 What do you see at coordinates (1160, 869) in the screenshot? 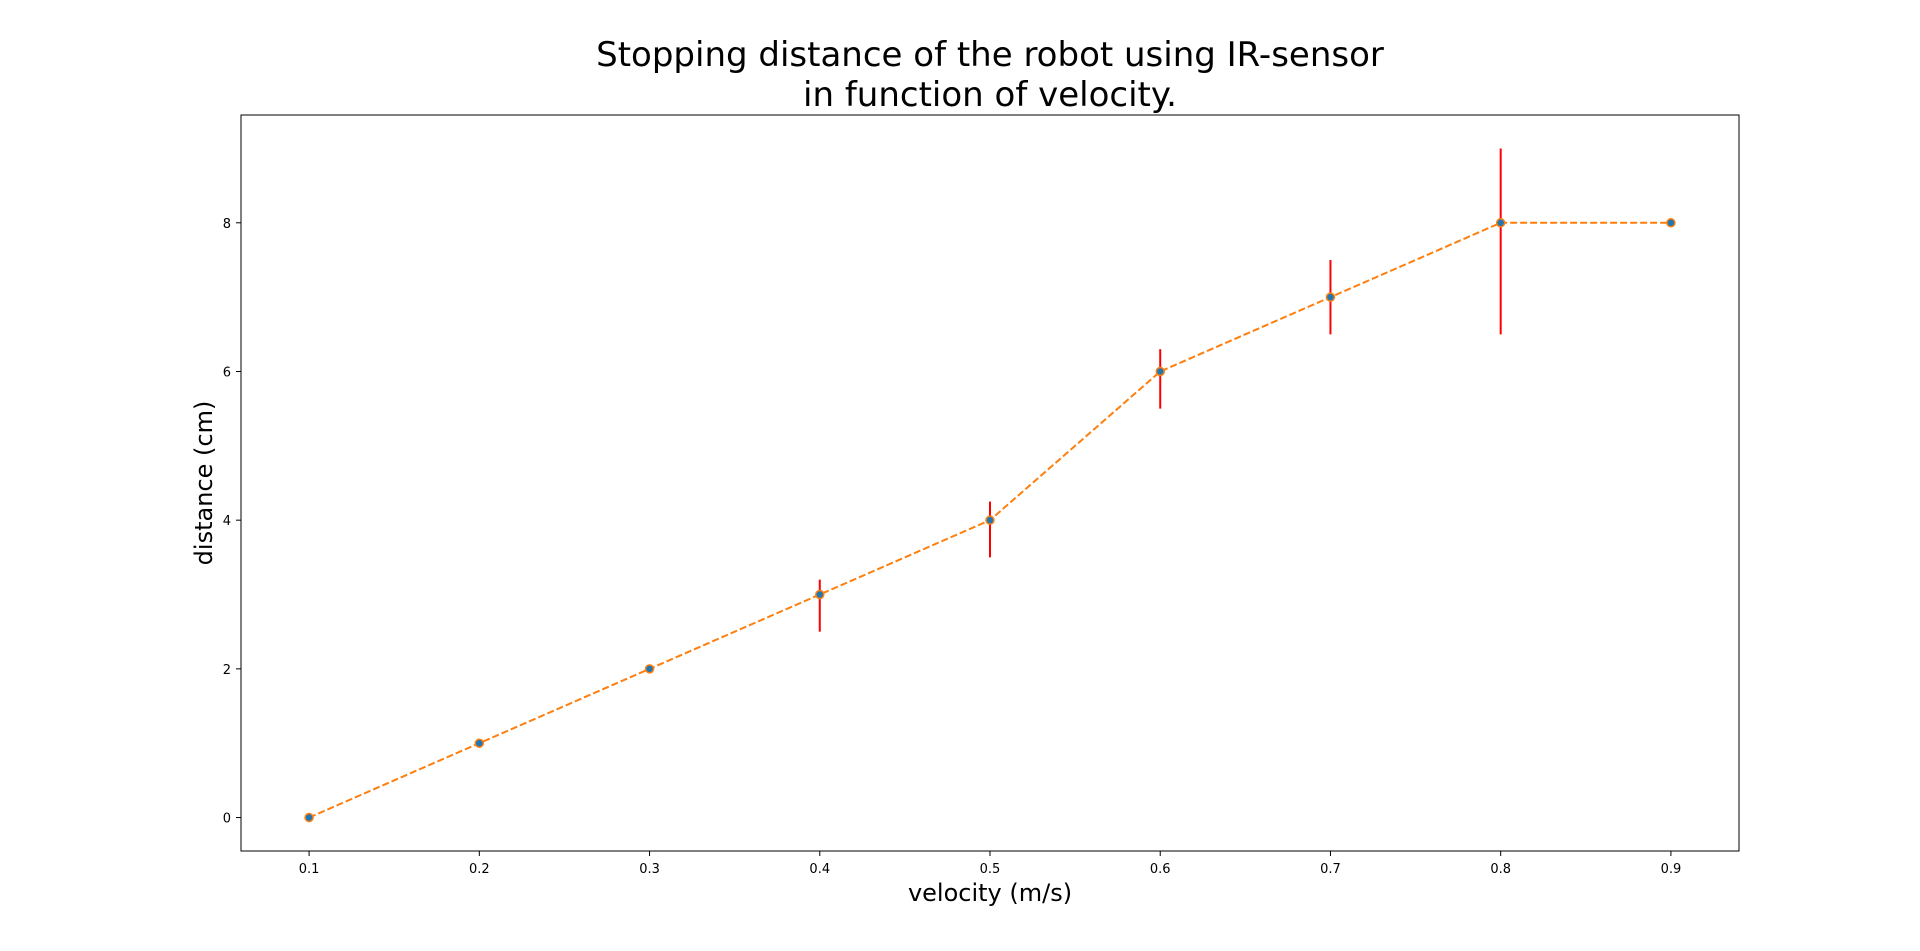
I see `x-tick-label: 0.6` at bounding box center [1160, 869].